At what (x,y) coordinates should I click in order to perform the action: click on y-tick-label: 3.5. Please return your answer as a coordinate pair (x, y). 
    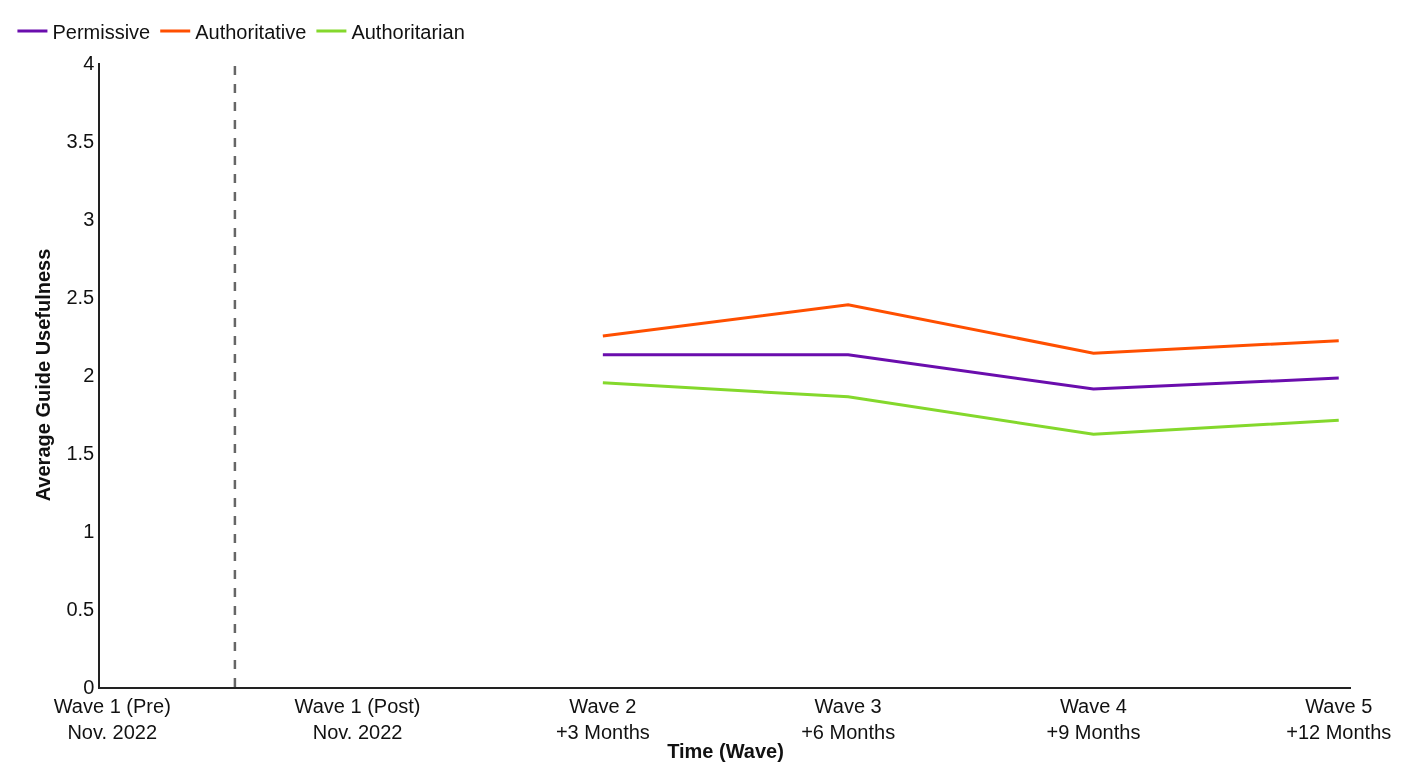
    Looking at the image, I should click on (80, 141).